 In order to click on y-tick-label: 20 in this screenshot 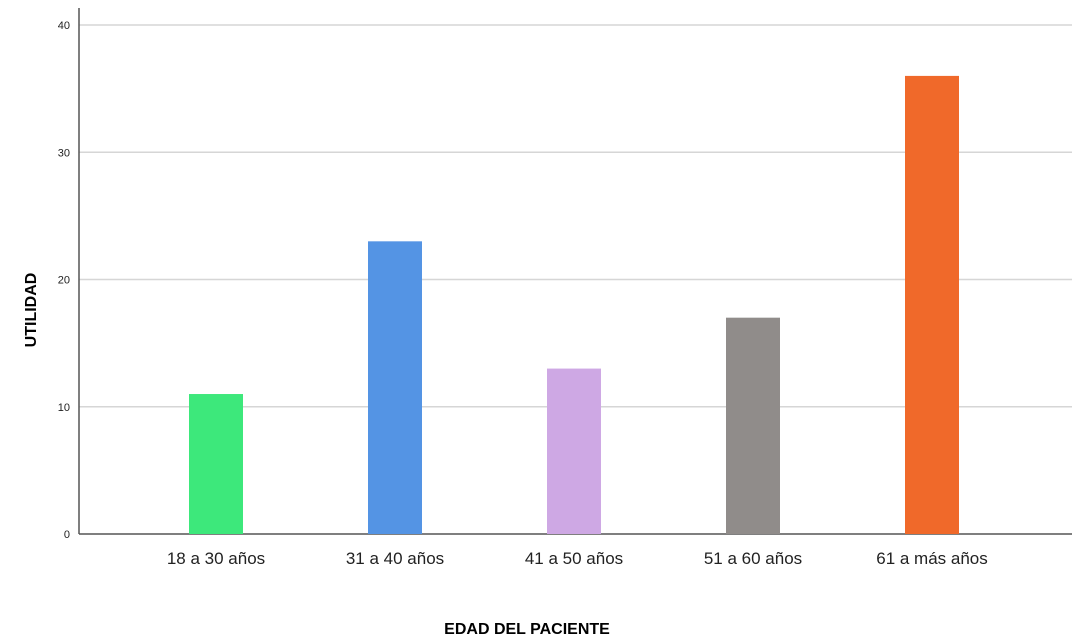, I will do `click(64, 281)`.